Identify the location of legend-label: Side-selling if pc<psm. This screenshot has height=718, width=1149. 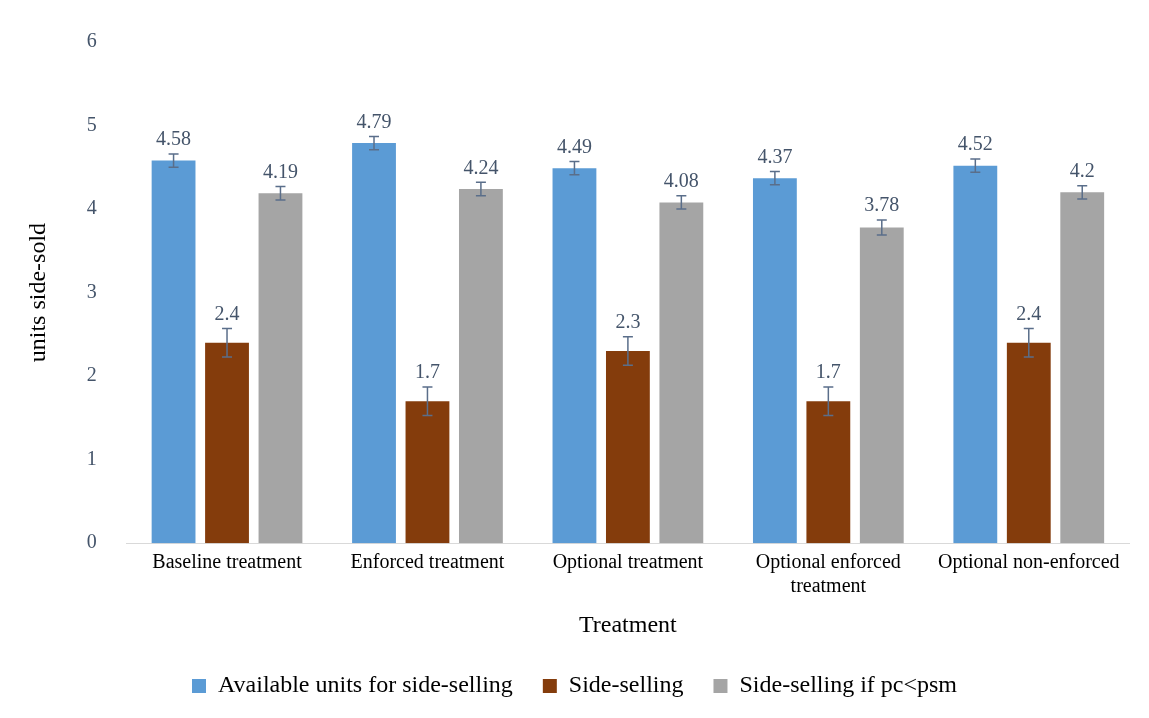
(848, 684).